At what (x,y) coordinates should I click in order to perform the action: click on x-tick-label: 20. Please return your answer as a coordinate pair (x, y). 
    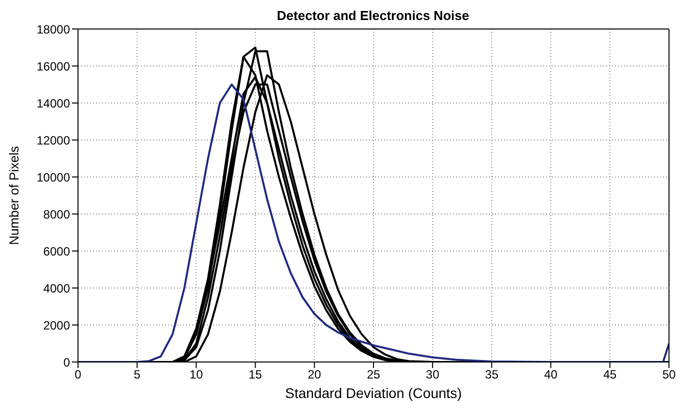
    Looking at the image, I should click on (315, 375).